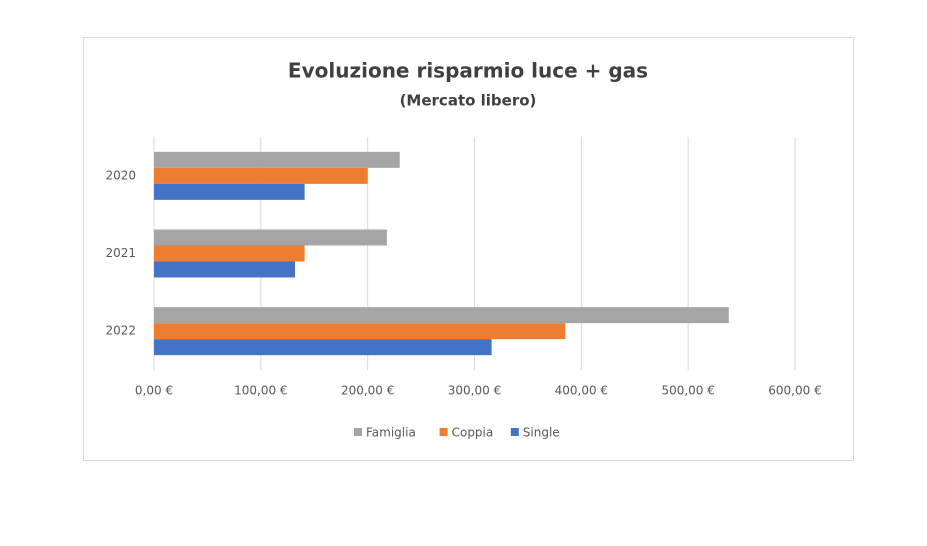  I want to click on x-tick-label: 100,00 €, so click(260, 391).